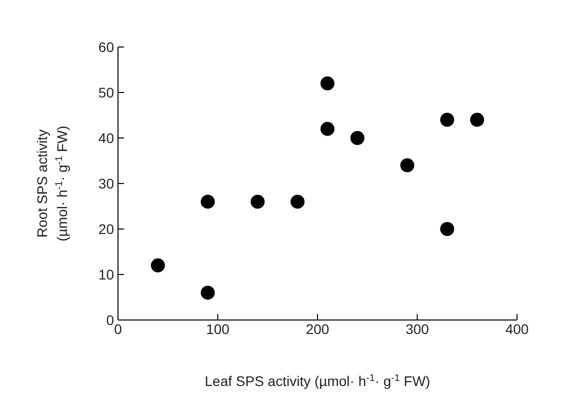  Describe the element at coordinates (106, 228) in the screenshot. I see `y-tick-label: 20` at that location.